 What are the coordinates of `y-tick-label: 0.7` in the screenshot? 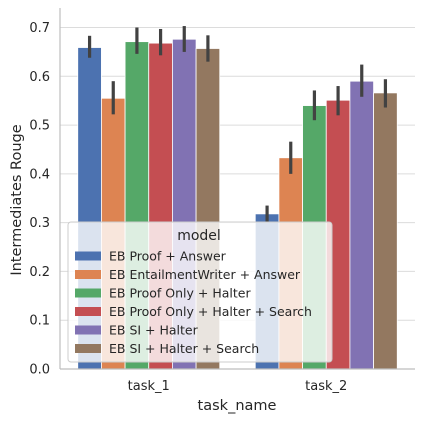 It's located at (39, 28).